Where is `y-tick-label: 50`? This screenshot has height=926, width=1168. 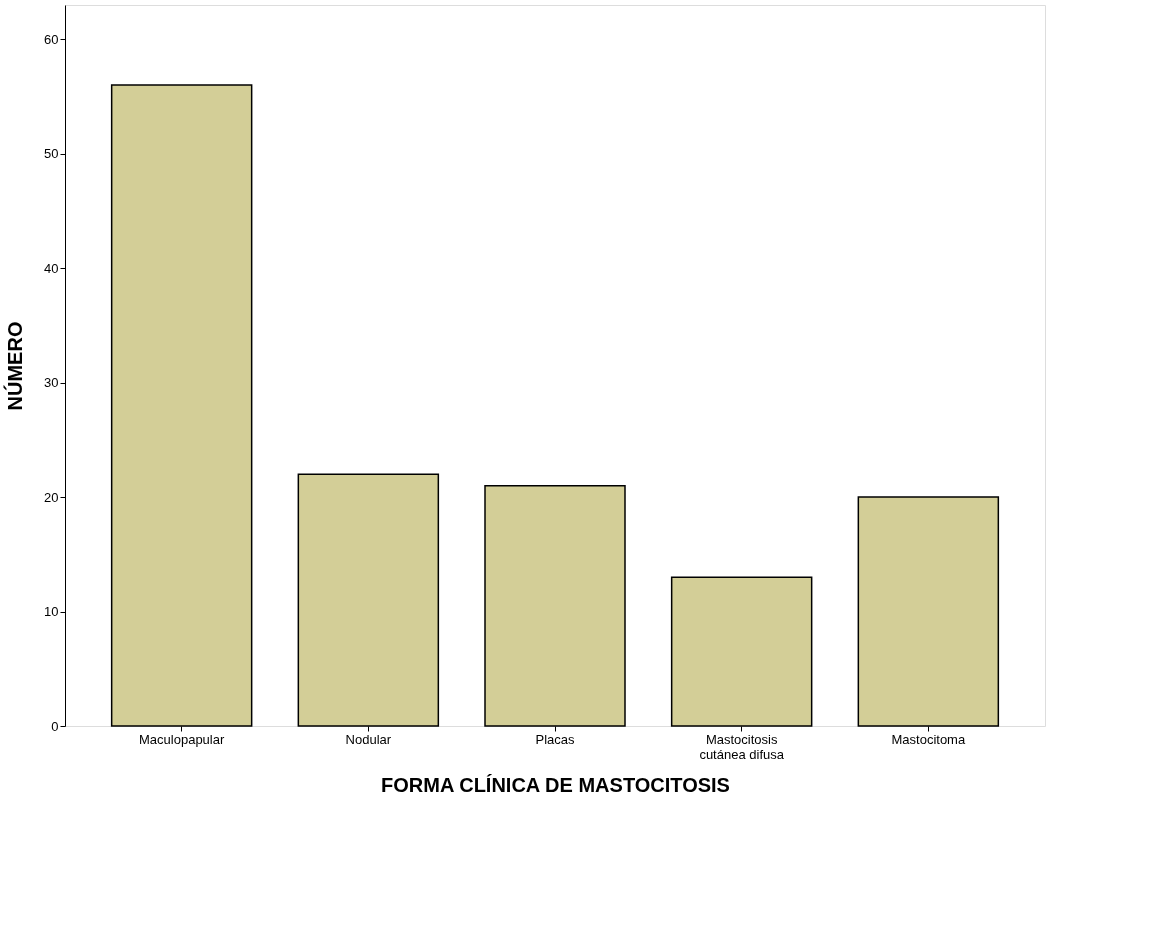
y-tick-label: 50 is located at coordinates (51, 154).